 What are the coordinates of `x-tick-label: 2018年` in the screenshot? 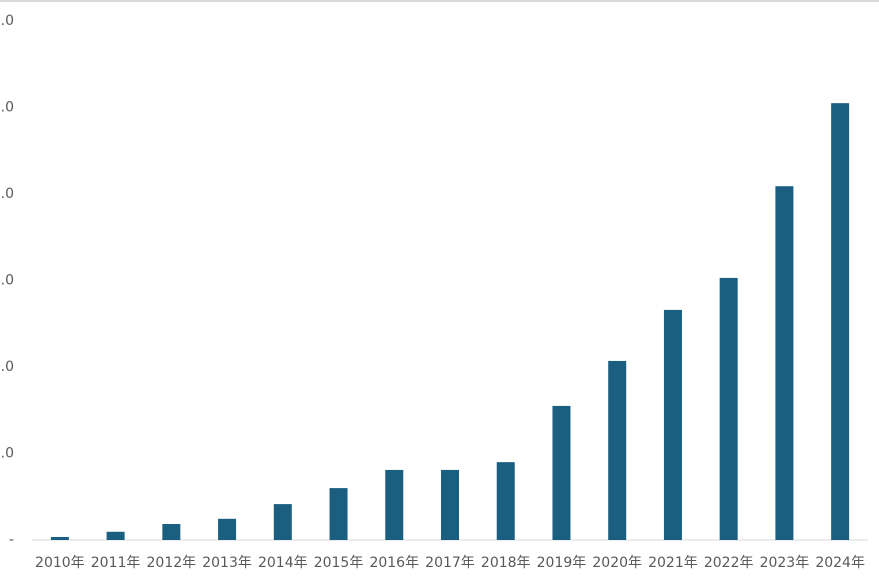 It's located at (506, 563).